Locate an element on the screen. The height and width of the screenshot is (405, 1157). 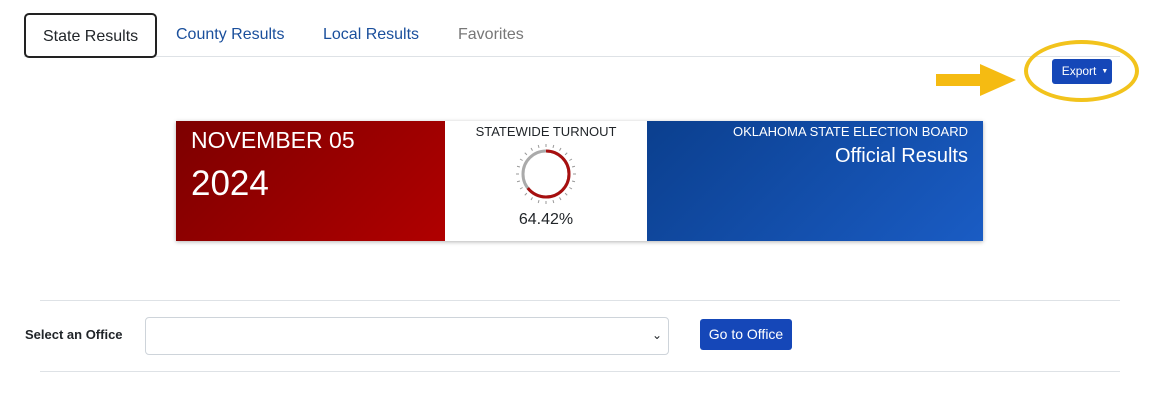
turnout-label: STATEWIDE TURNOUT is located at coordinates (546, 131).